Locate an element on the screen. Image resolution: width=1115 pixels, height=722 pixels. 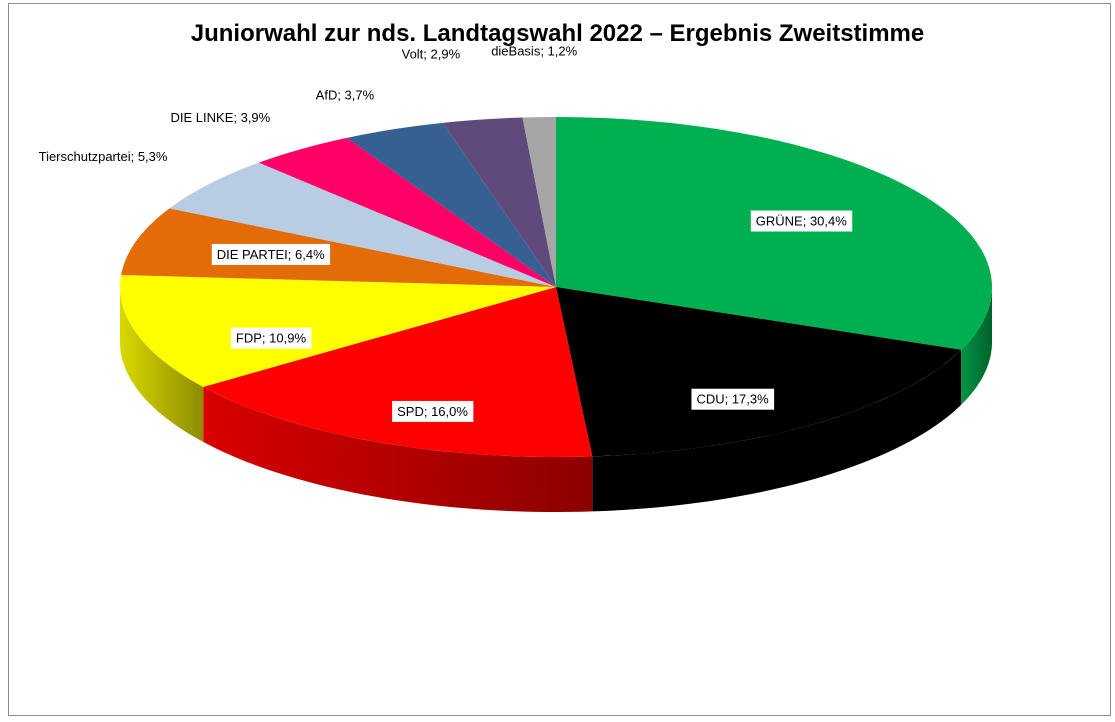
data-label-volt: Volt; 2,9% is located at coordinates (431, 54).